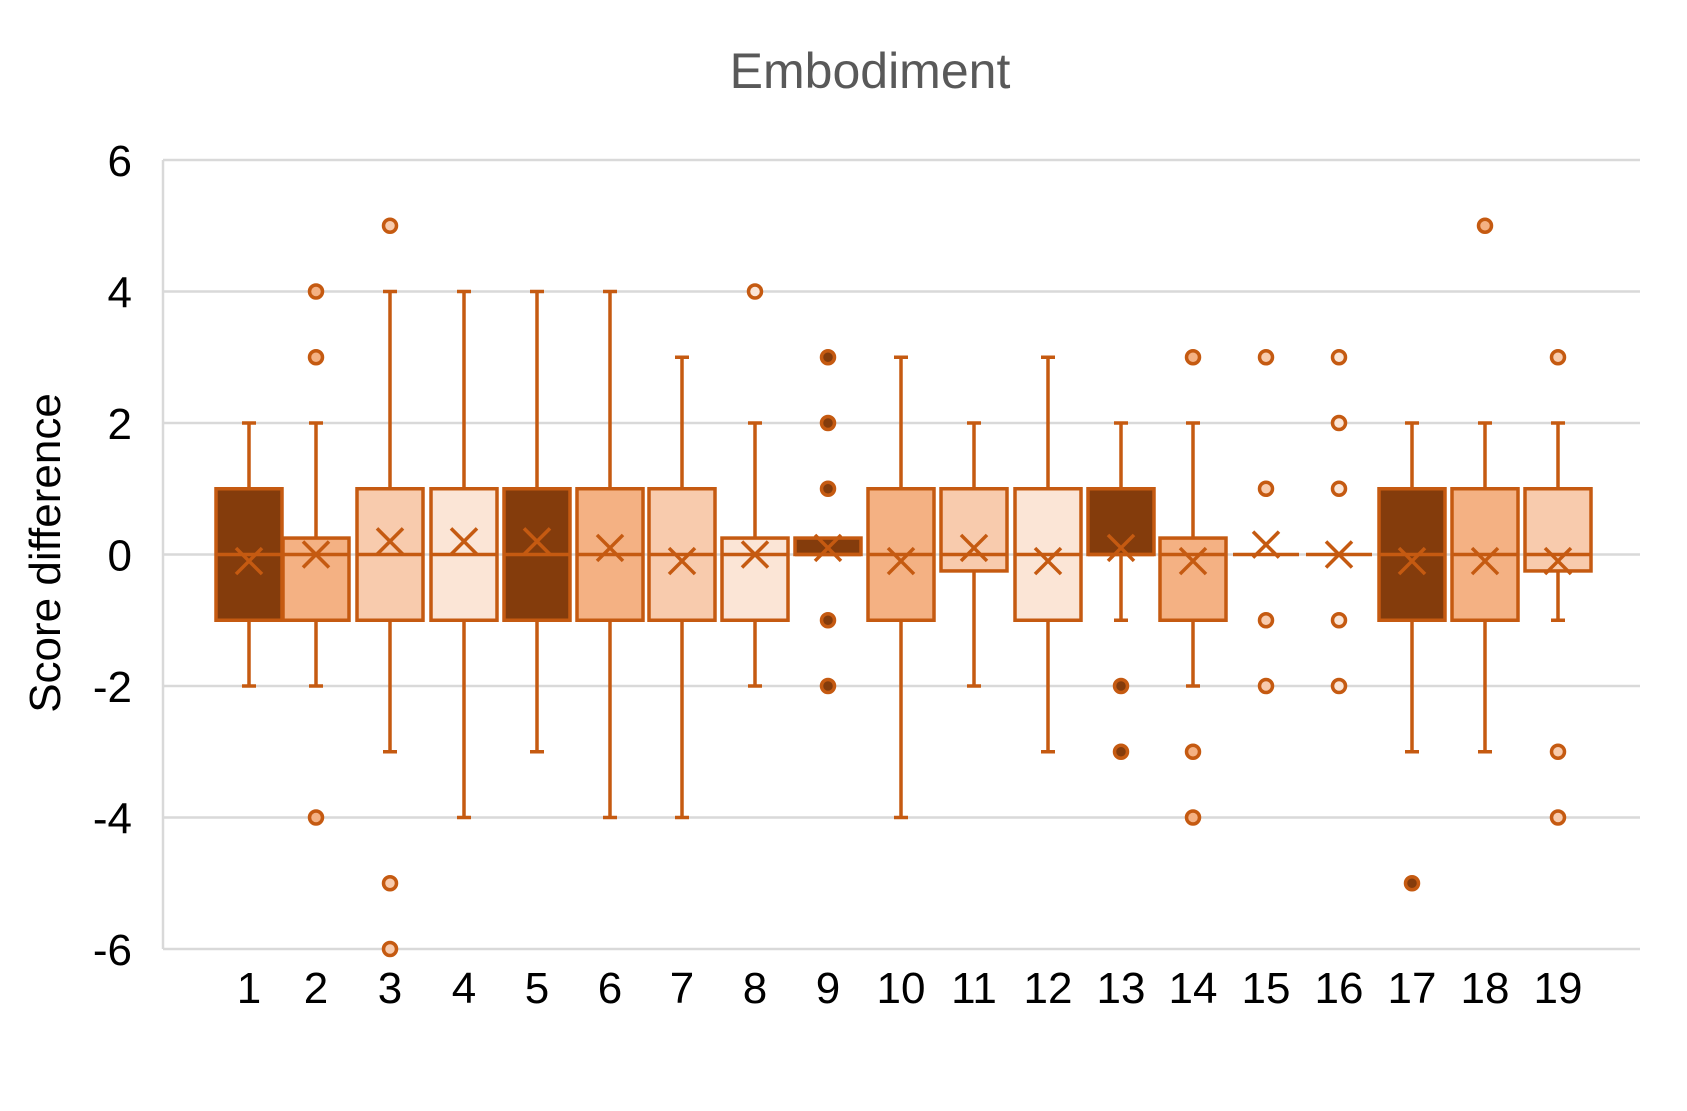 Image resolution: width=1687 pixels, height=1111 pixels. What do you see at coordinates (870, 71) in the screenshot?
I see `chart-title: Embodiment` at bounding box center [870, 71].